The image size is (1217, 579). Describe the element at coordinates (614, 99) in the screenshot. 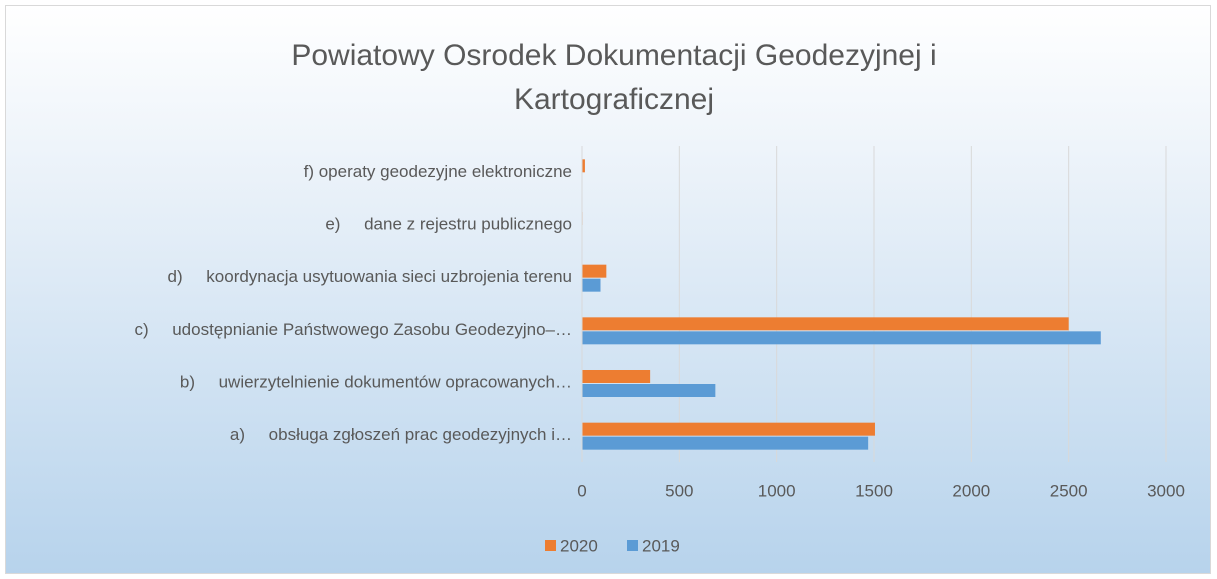

I see `chart-title: Kartograficznej` at that location.